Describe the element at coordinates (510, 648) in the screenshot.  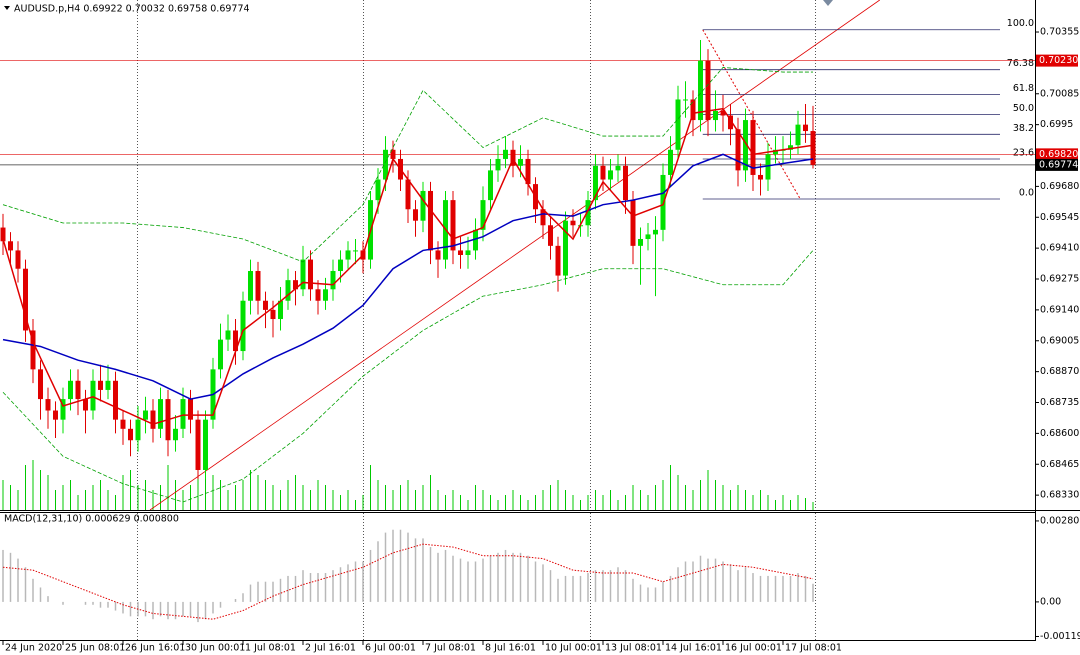
I see `x-tick-label: 8 Jul 16:01` at that location.